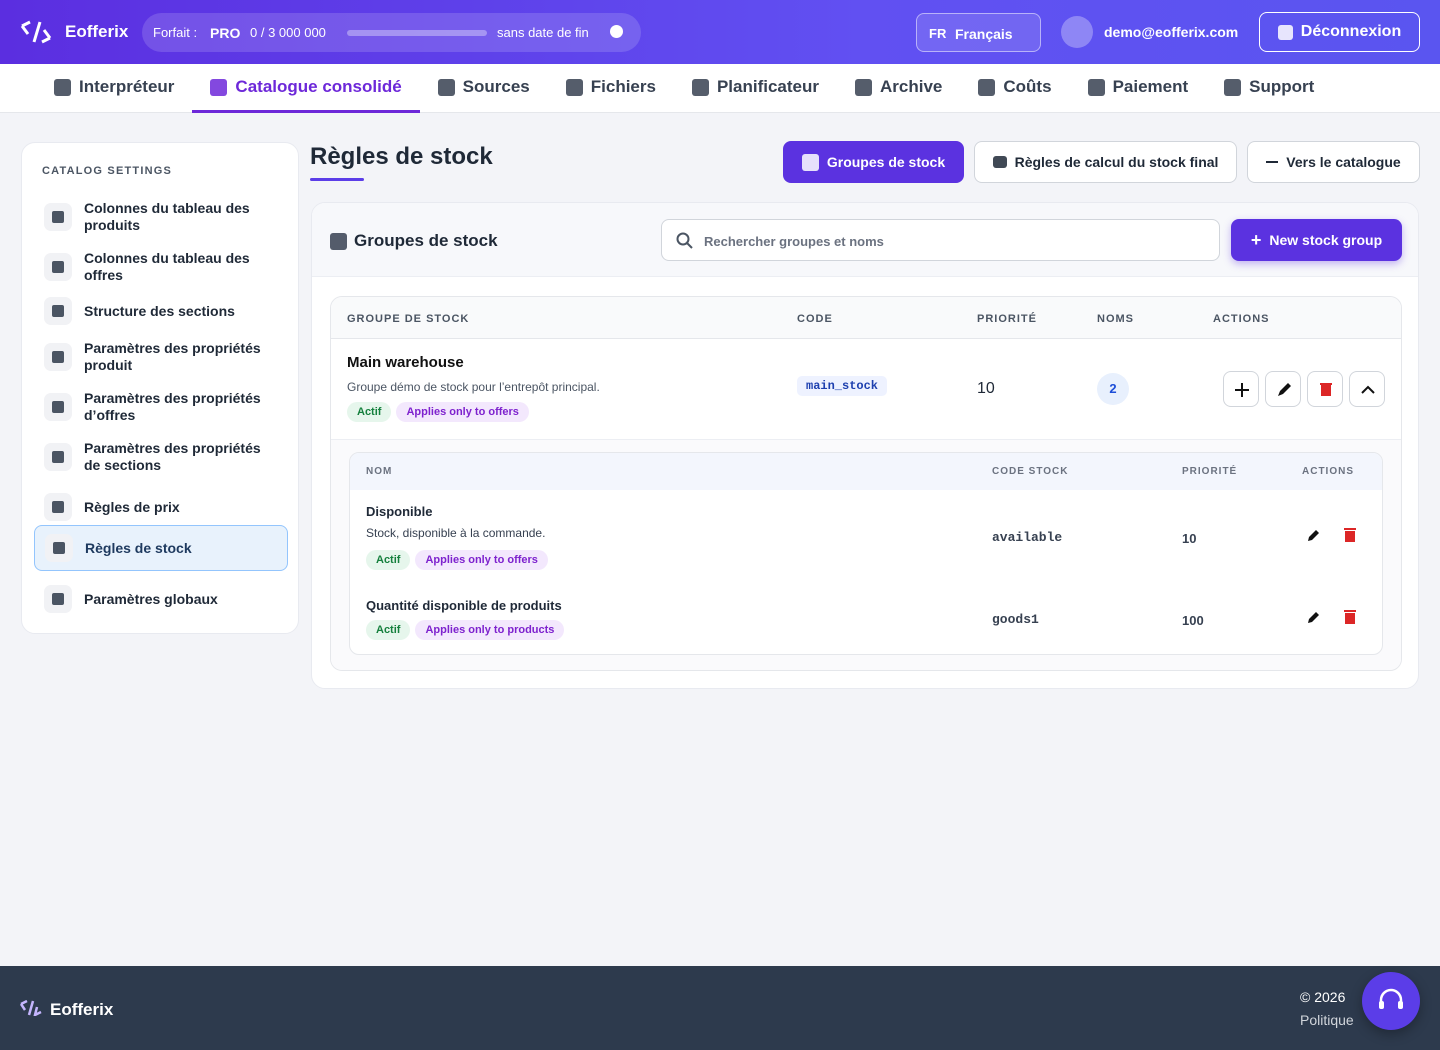 The image size is (1440, 1050). What do you see at coordinates (1367, 389) in the screenshot?
I see `collapse-button` at bounding box center [1367, 389].